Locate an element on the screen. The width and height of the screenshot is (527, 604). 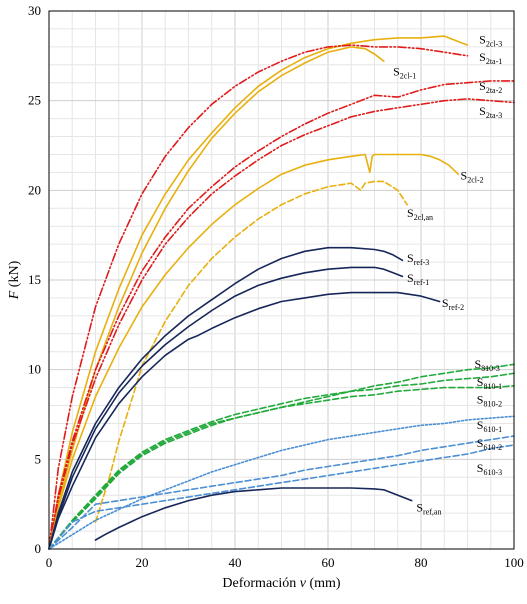
x-tick-label: 20 is located at coordinates (142, 562).